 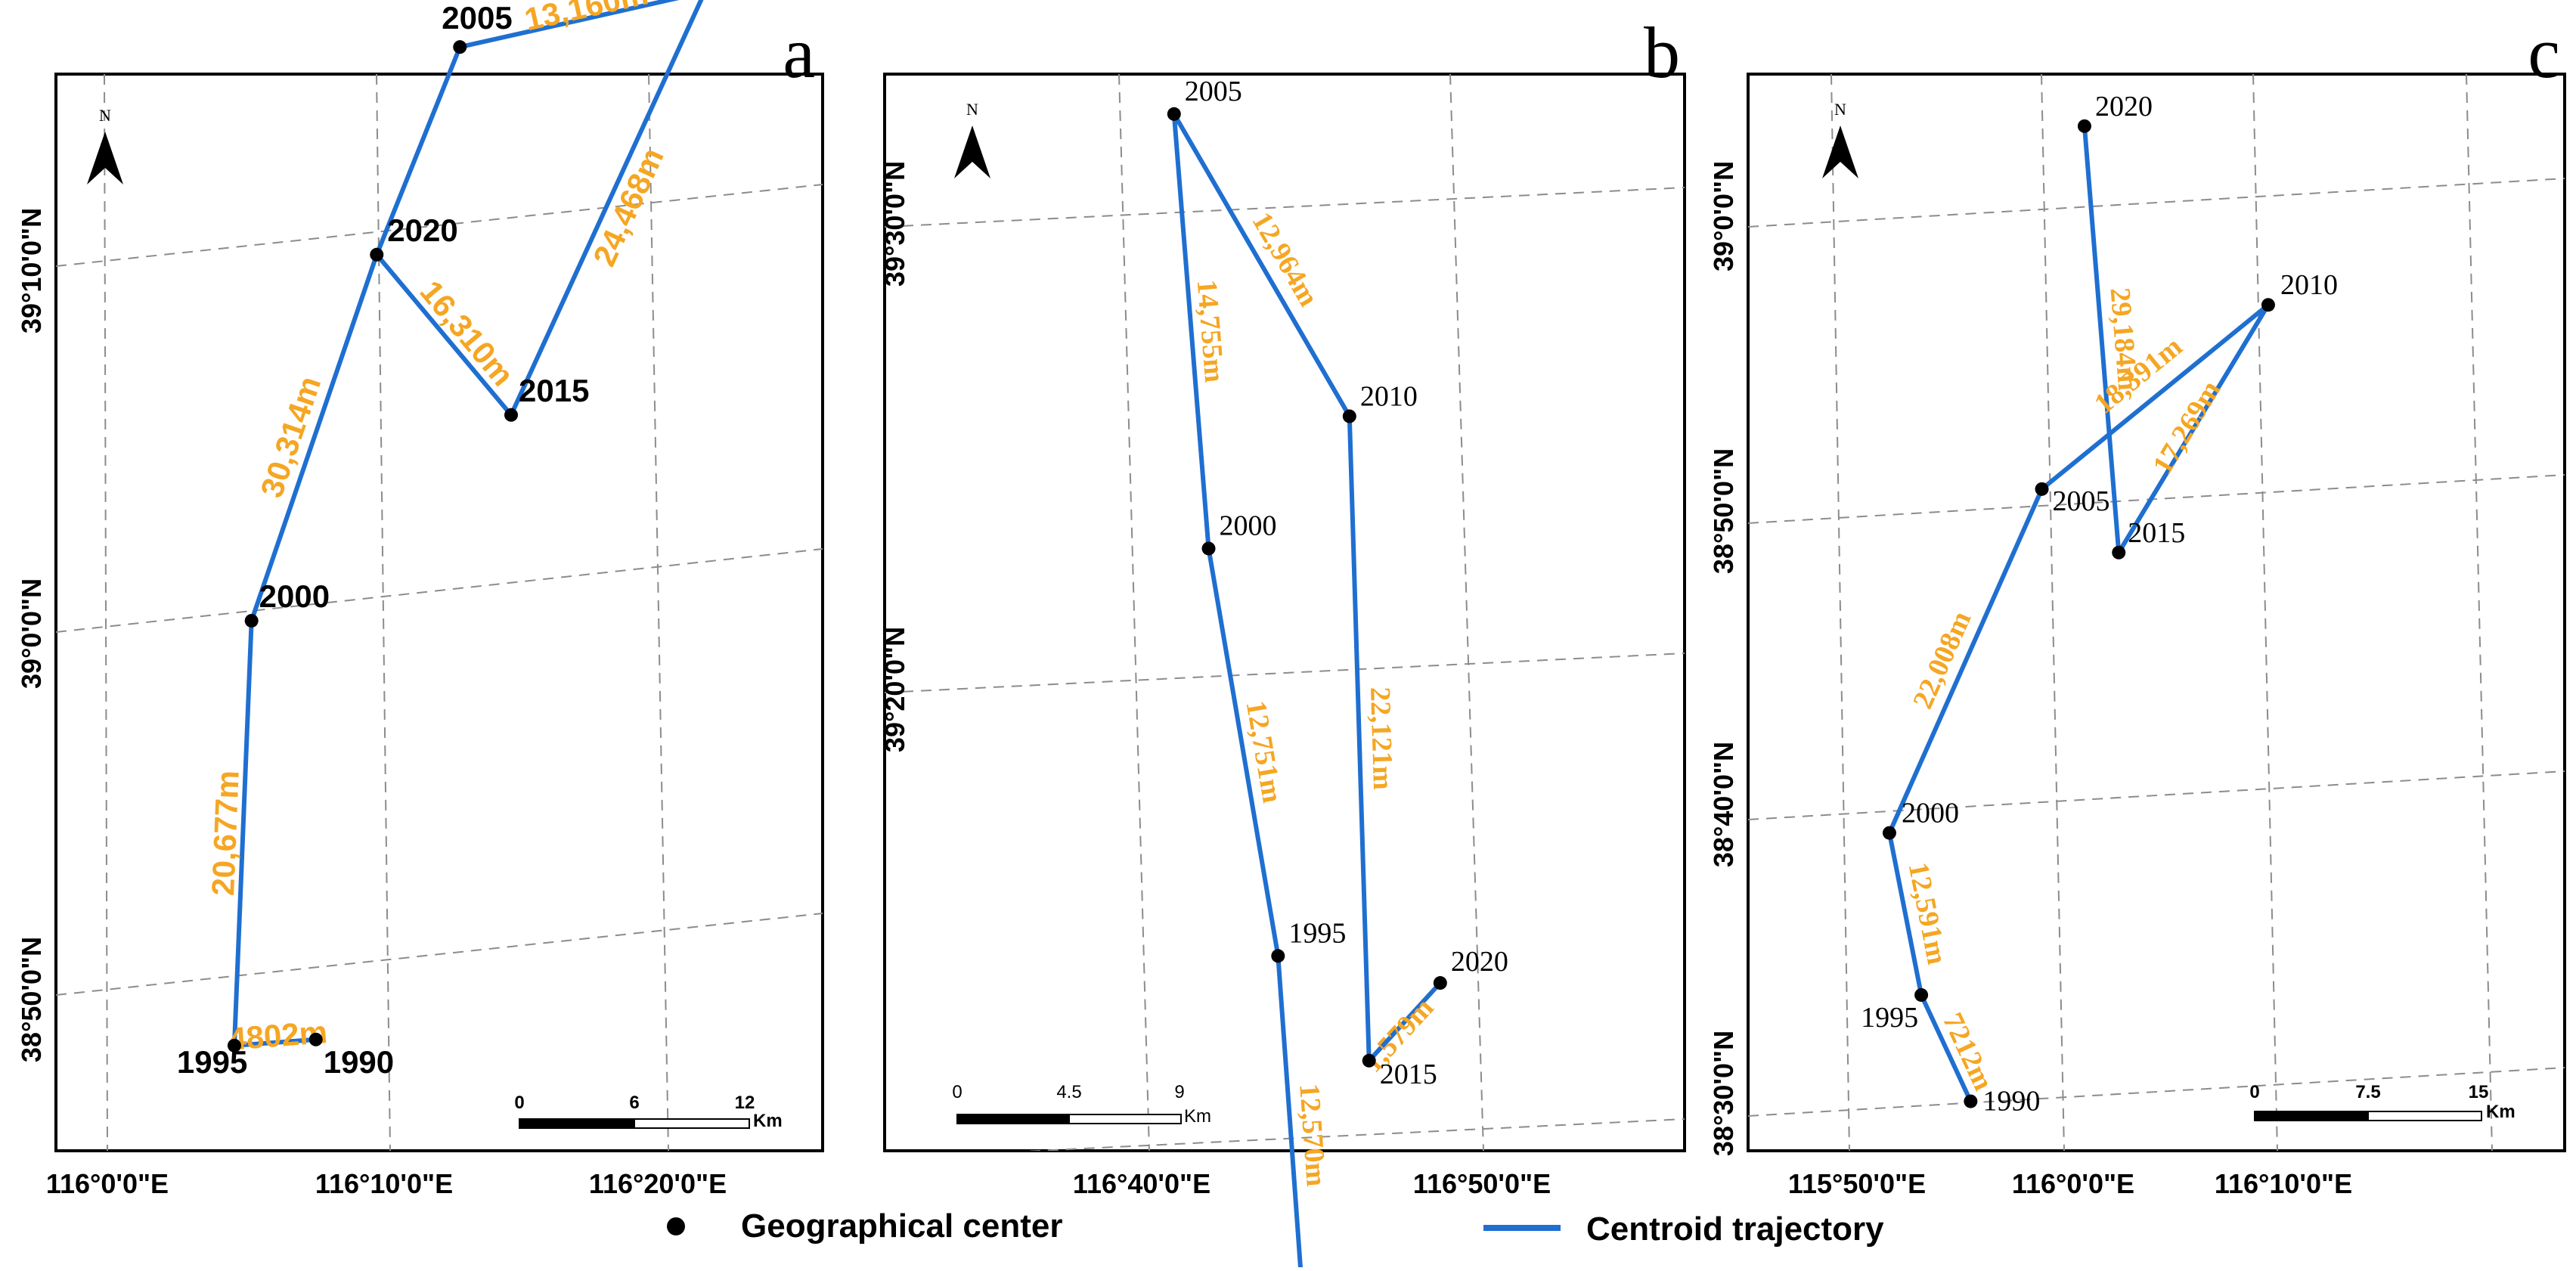 I want to click on legend-center-label: Geographical center, so click(x=901, y=1226).